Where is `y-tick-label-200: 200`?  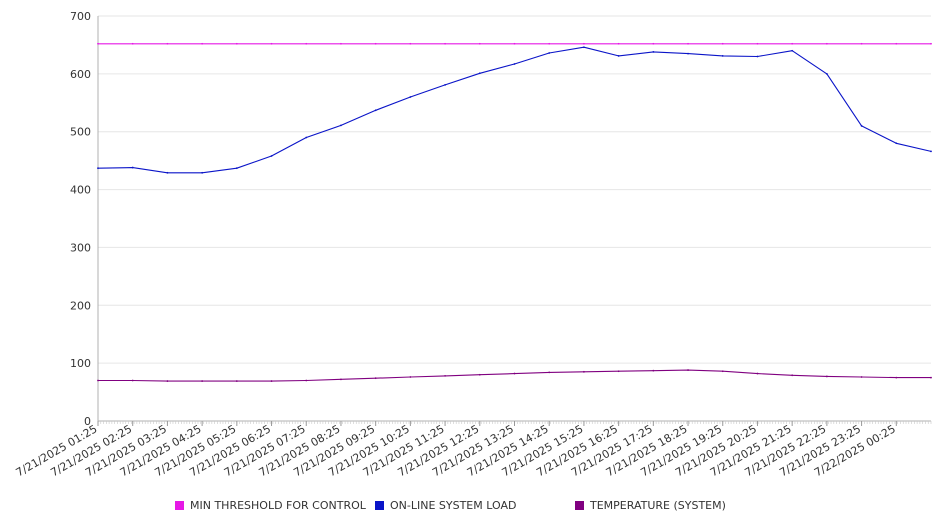
y-tick-label-200: 200 is located at coordinates (80, 305).